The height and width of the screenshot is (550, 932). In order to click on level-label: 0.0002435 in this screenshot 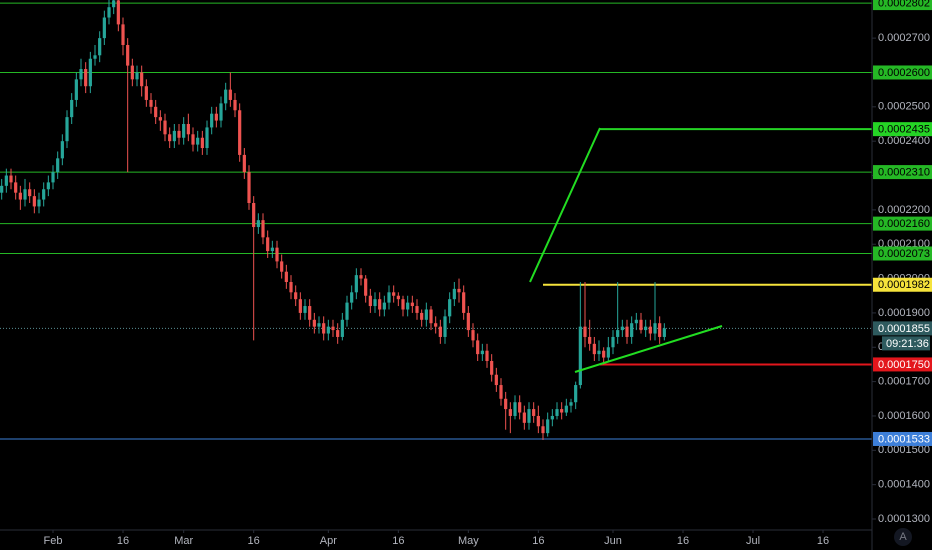, I will do `click(904, 130)`.